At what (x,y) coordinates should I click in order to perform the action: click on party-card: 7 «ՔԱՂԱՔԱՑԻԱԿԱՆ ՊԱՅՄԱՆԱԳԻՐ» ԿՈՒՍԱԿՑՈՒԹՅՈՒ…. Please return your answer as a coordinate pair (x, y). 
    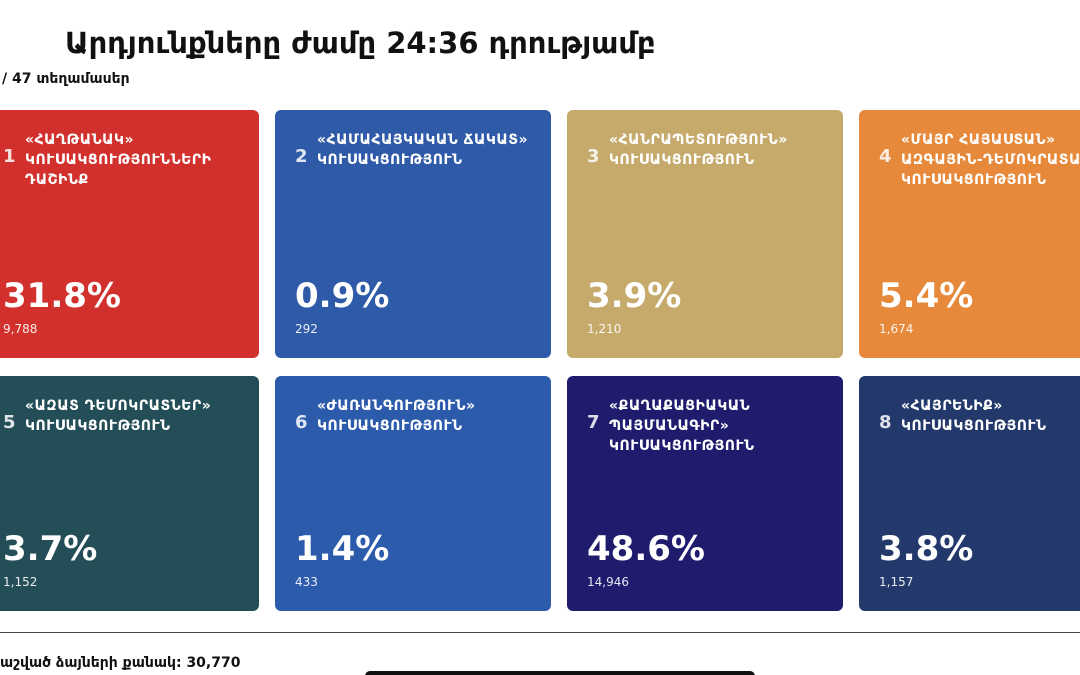
    Looking at the image, I should click on (705, 493).